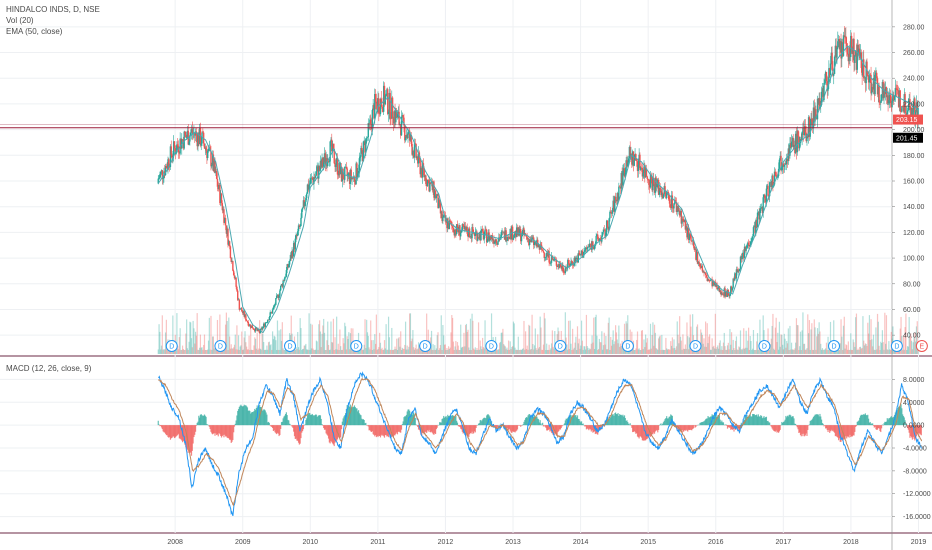 The height and width of the screenshot is (550, 932). Describe the element at coordinates (34, 31) in the screenshot. I see `ema-legend: EMA (50, close)` at that location.